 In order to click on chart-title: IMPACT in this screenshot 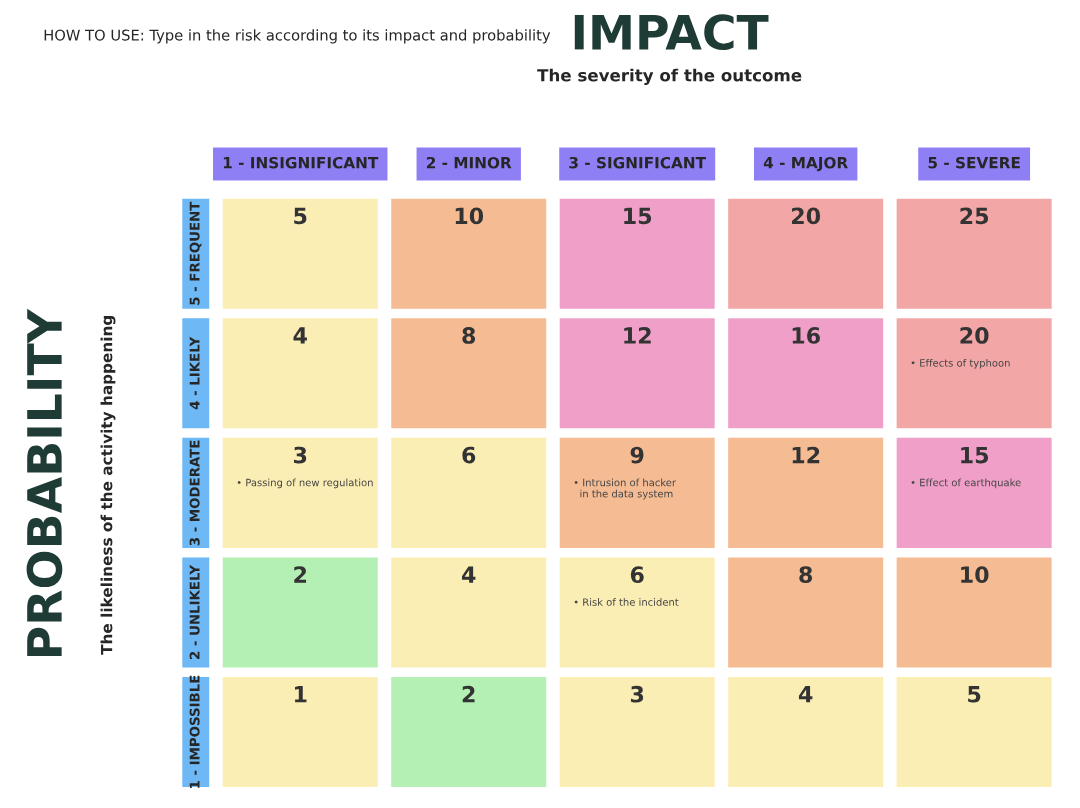, I will do `click(671, 32)`.